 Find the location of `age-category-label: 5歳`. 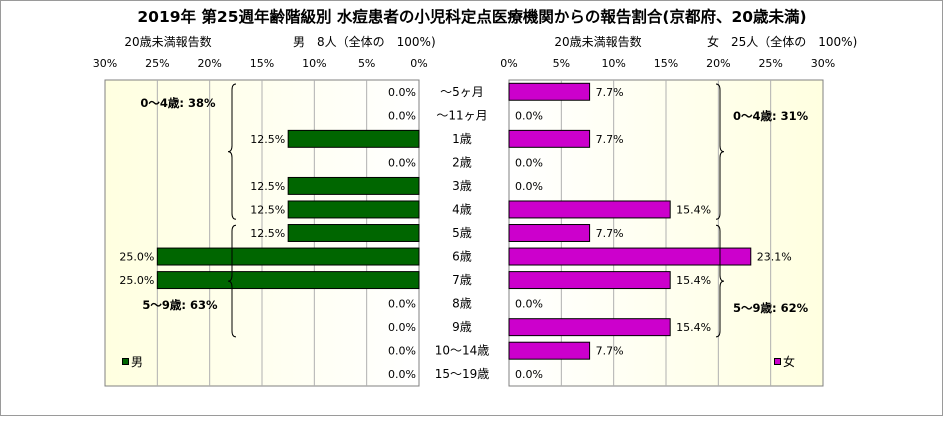

age-category-label: 5歳 is located at coordinates (462, 233).